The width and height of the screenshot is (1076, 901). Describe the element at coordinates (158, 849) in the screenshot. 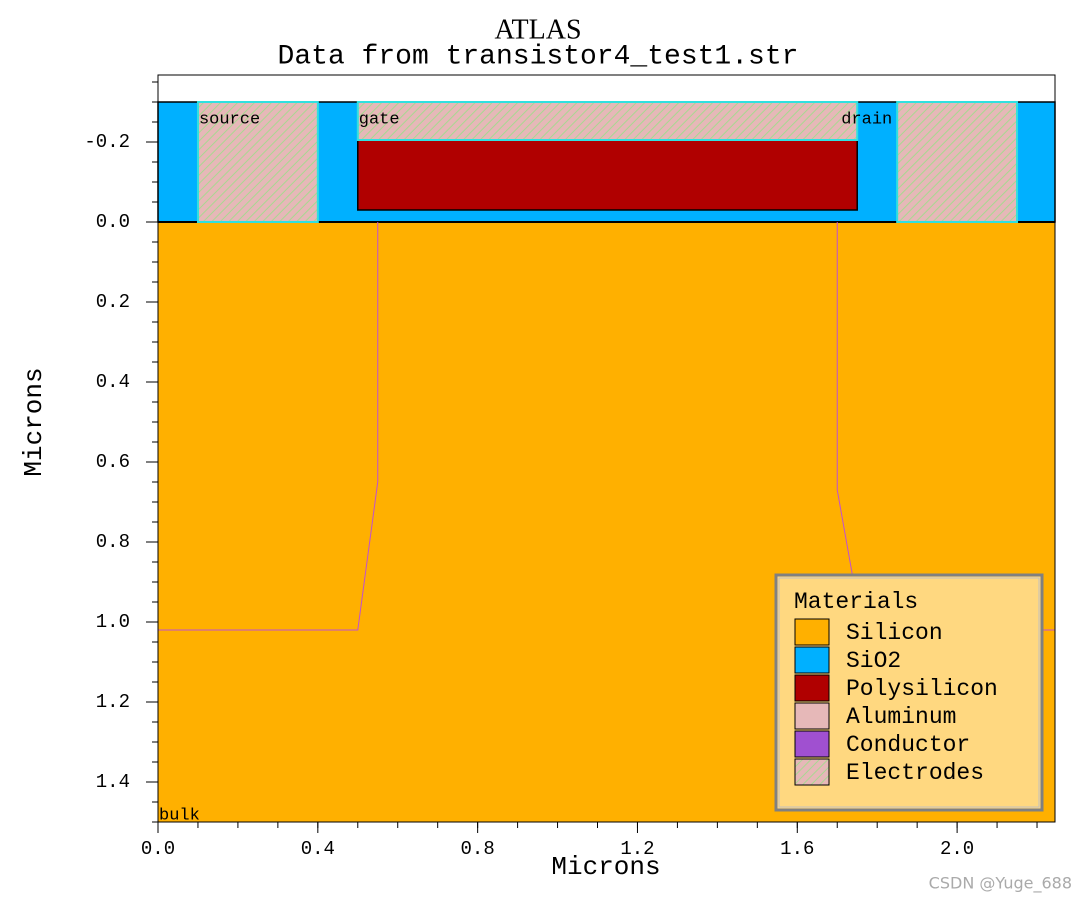

I see `x-tick-label: 0.0` at that location.